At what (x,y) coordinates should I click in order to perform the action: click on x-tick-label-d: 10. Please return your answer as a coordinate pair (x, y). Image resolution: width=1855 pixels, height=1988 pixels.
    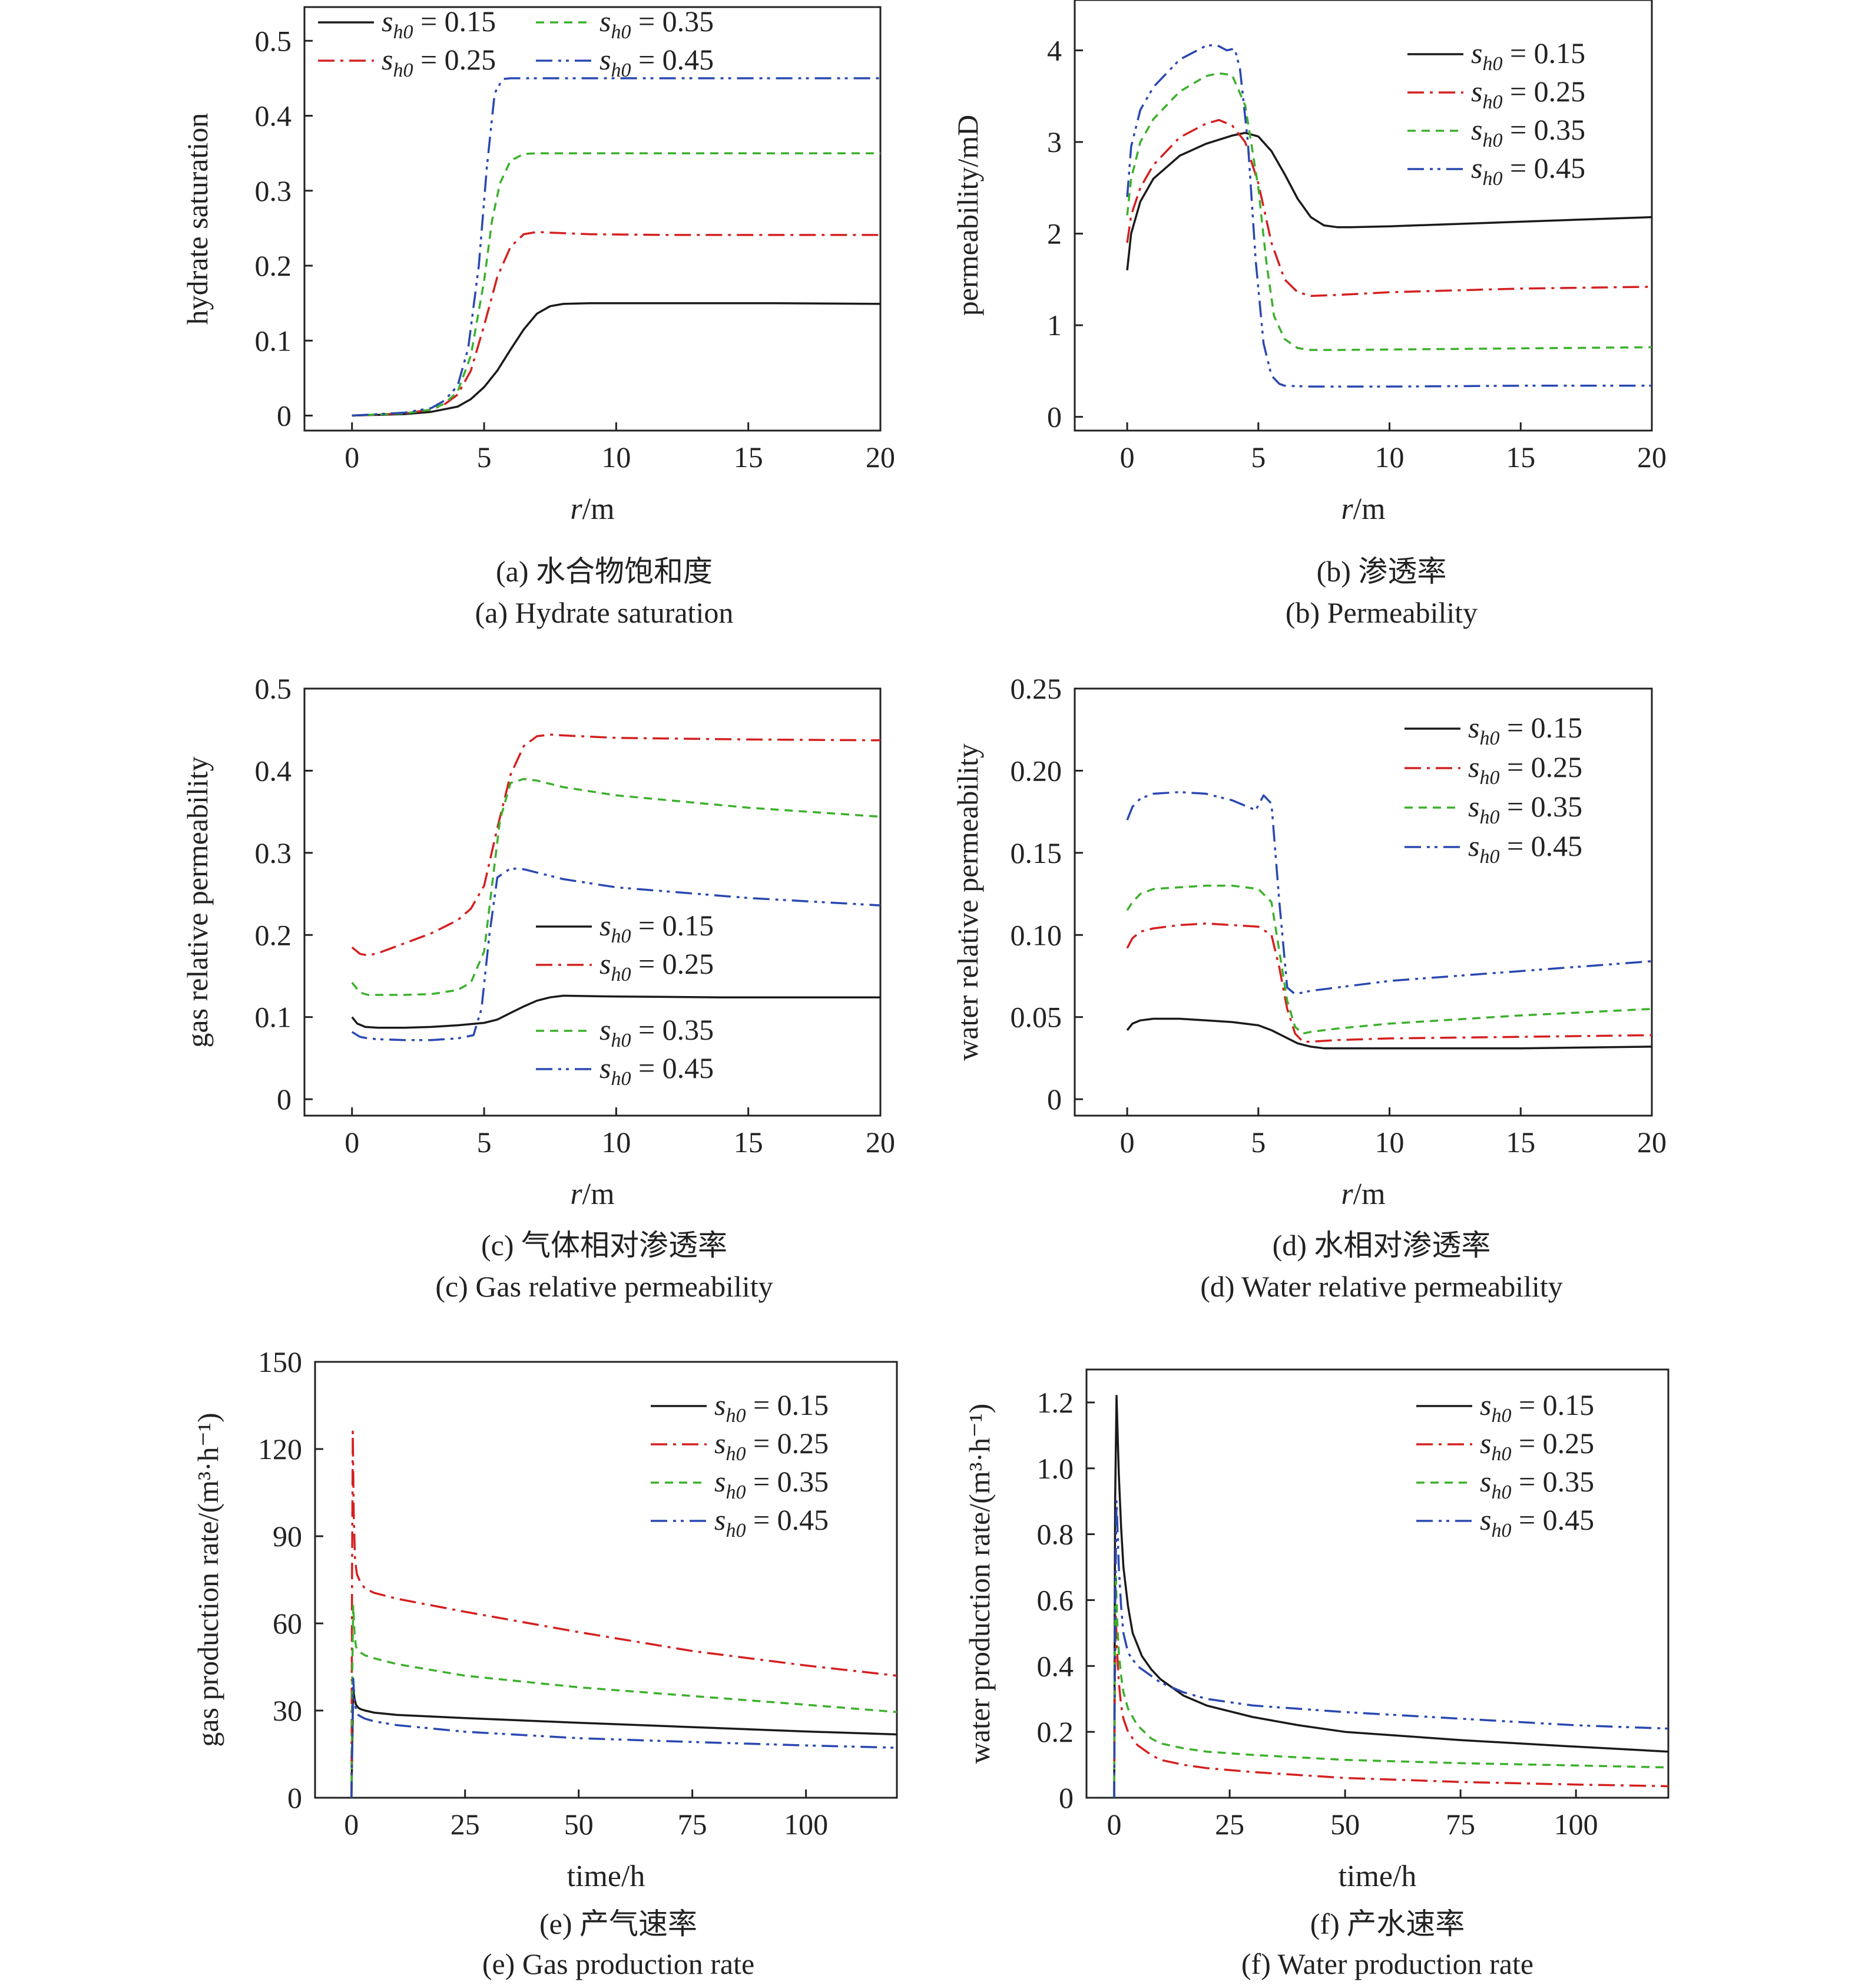
    Looking at the image, I should click on (1390, 1142).